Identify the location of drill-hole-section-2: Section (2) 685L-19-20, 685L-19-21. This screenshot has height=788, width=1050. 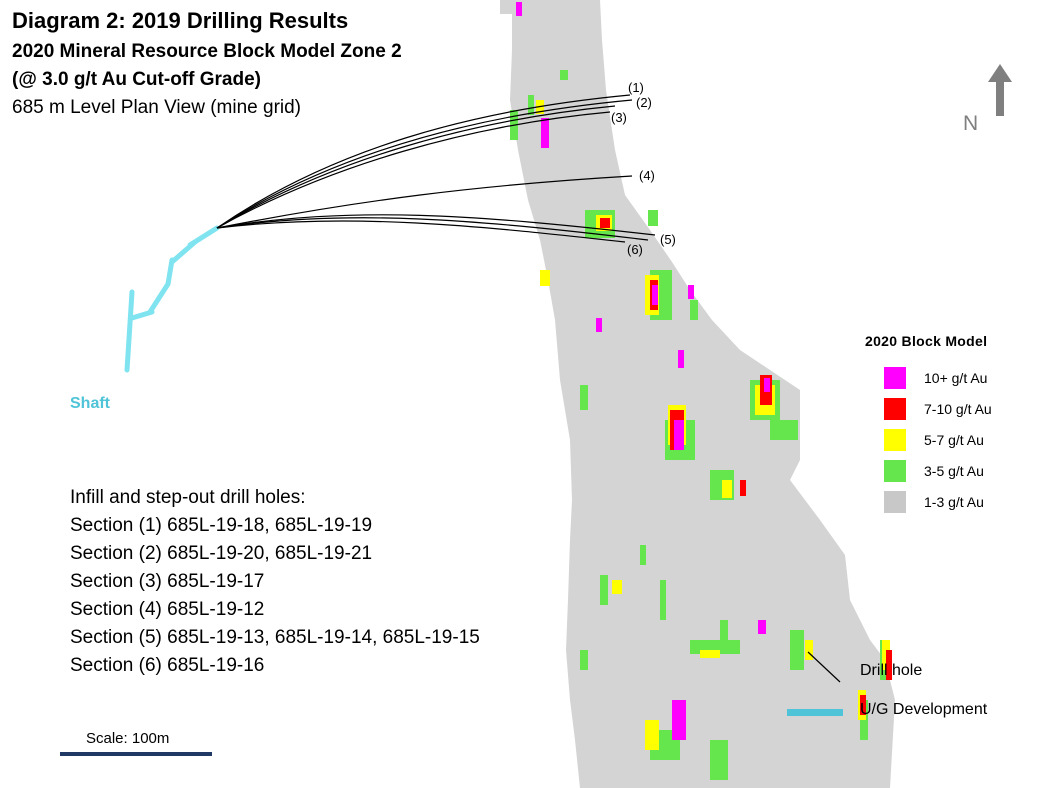
(221, 553).